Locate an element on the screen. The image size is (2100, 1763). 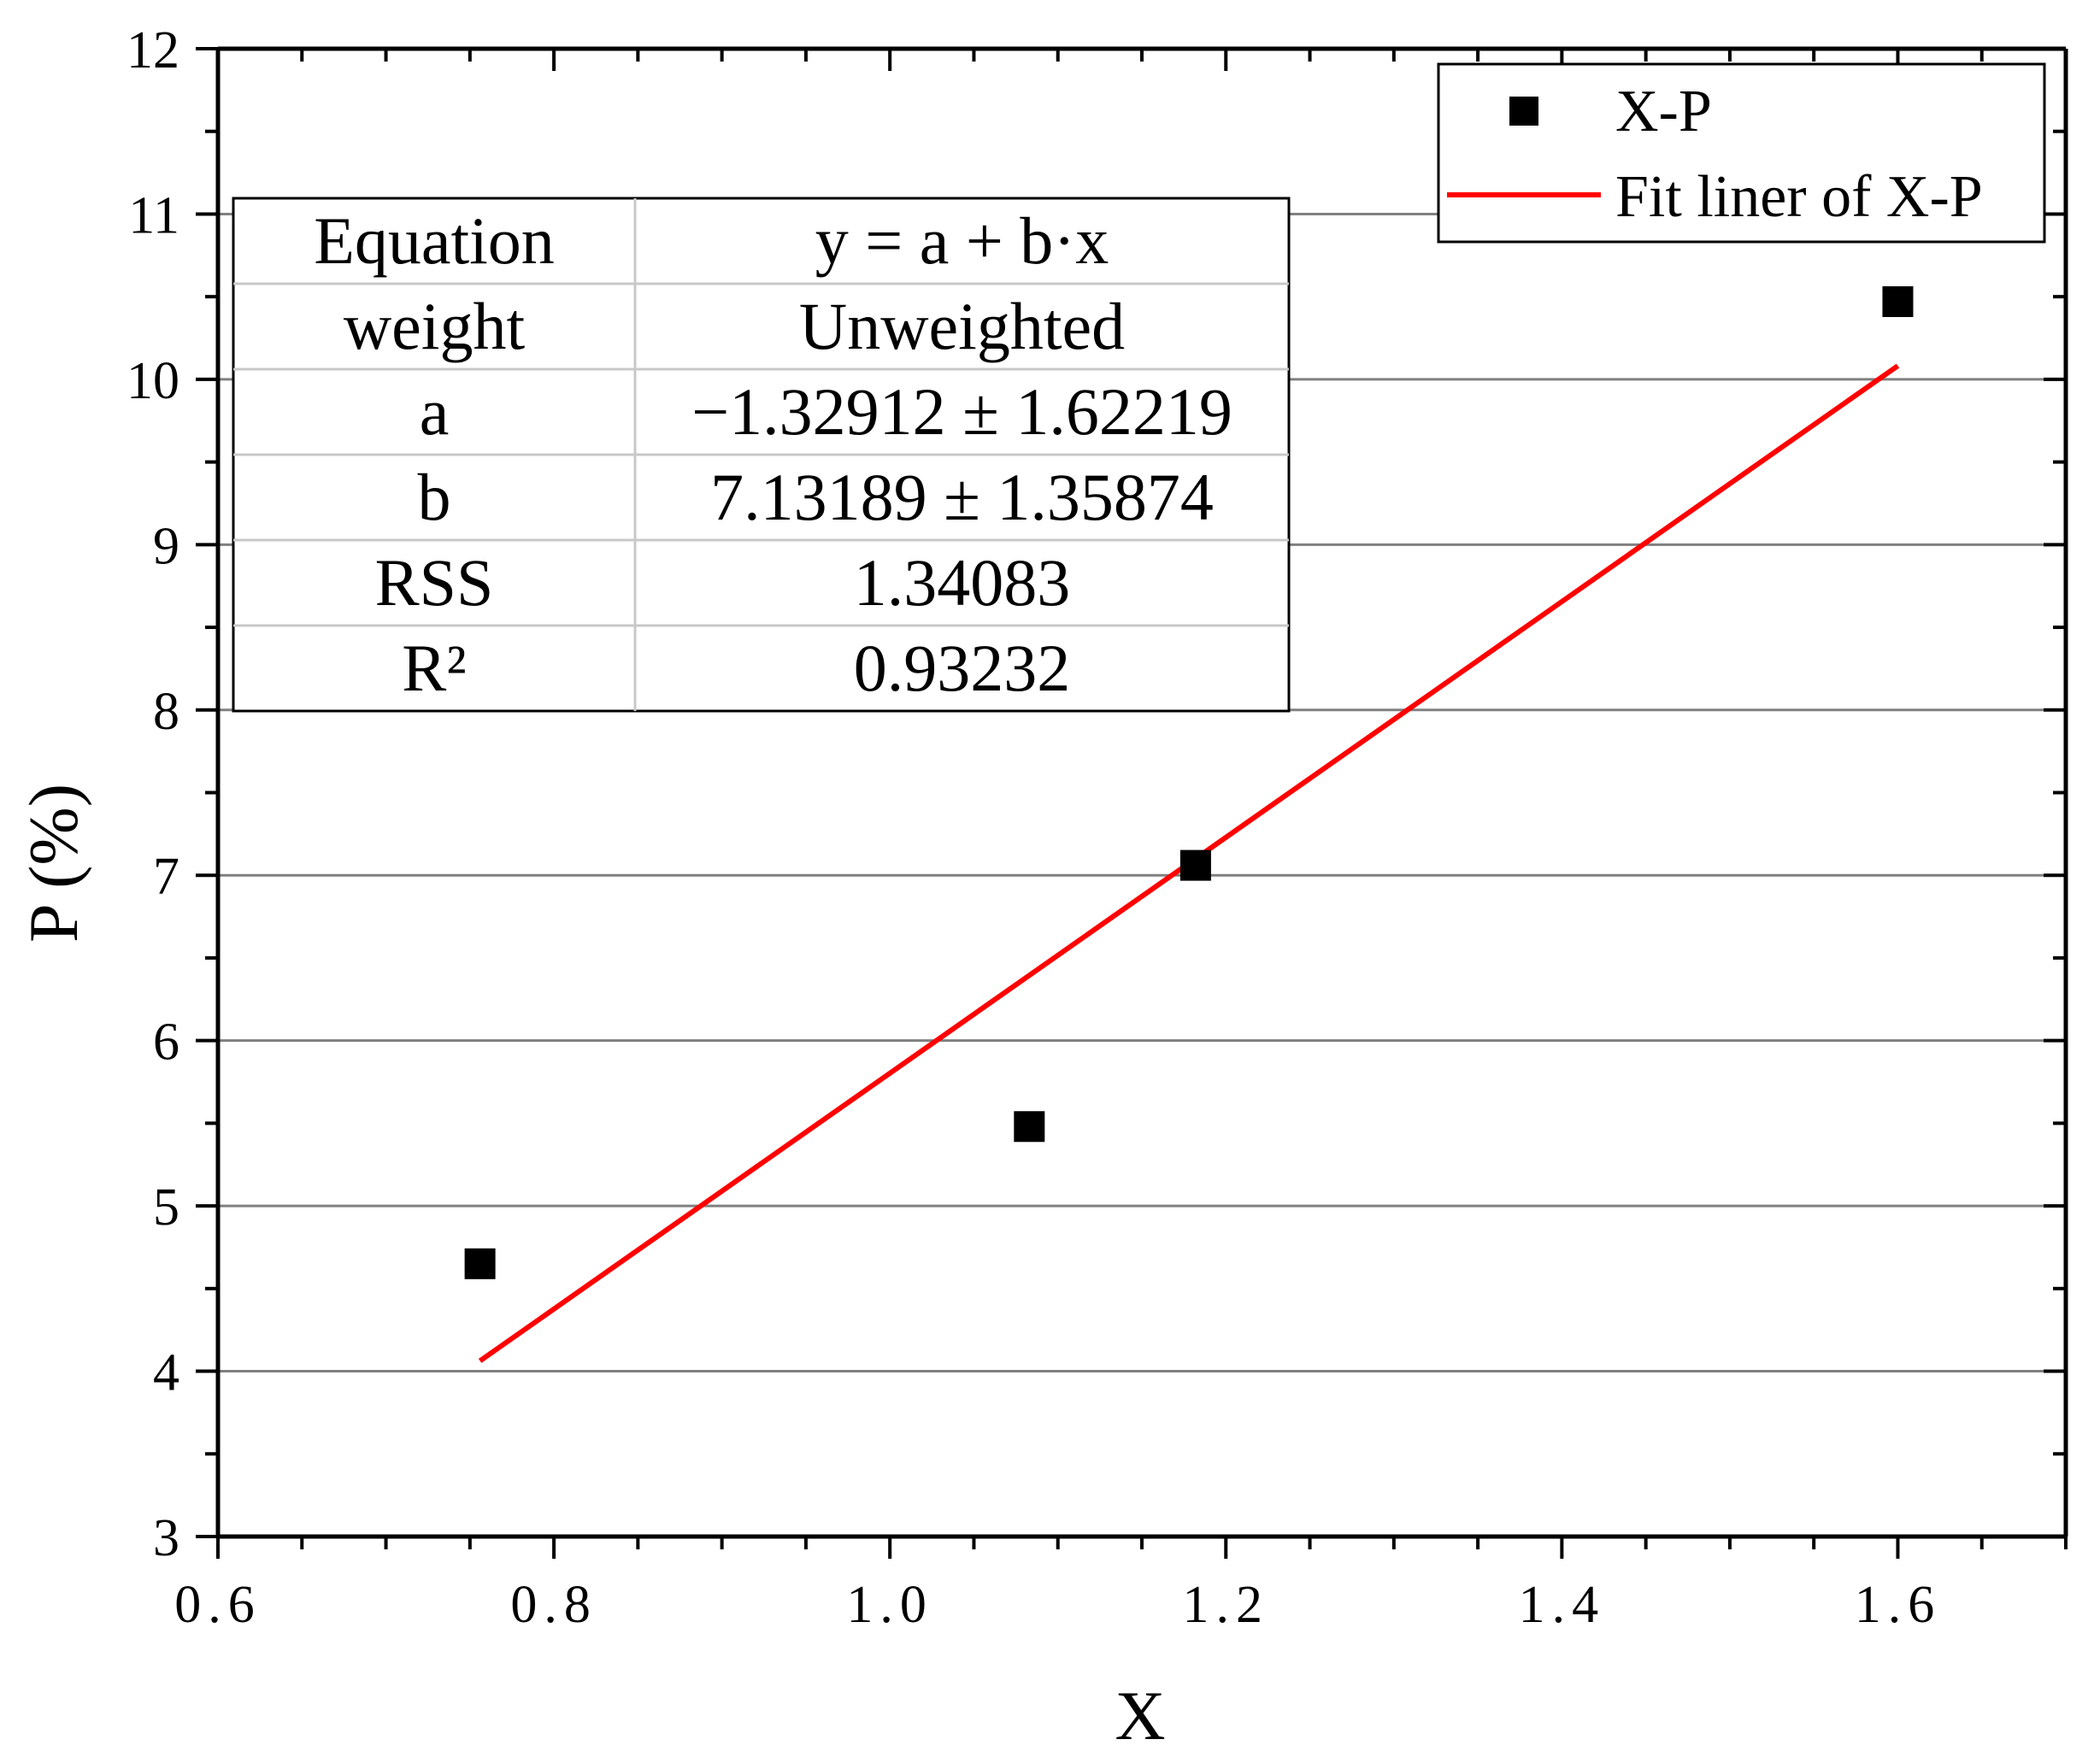
x-tick-label: 1.2 is located at coordinates (1226, 1605).